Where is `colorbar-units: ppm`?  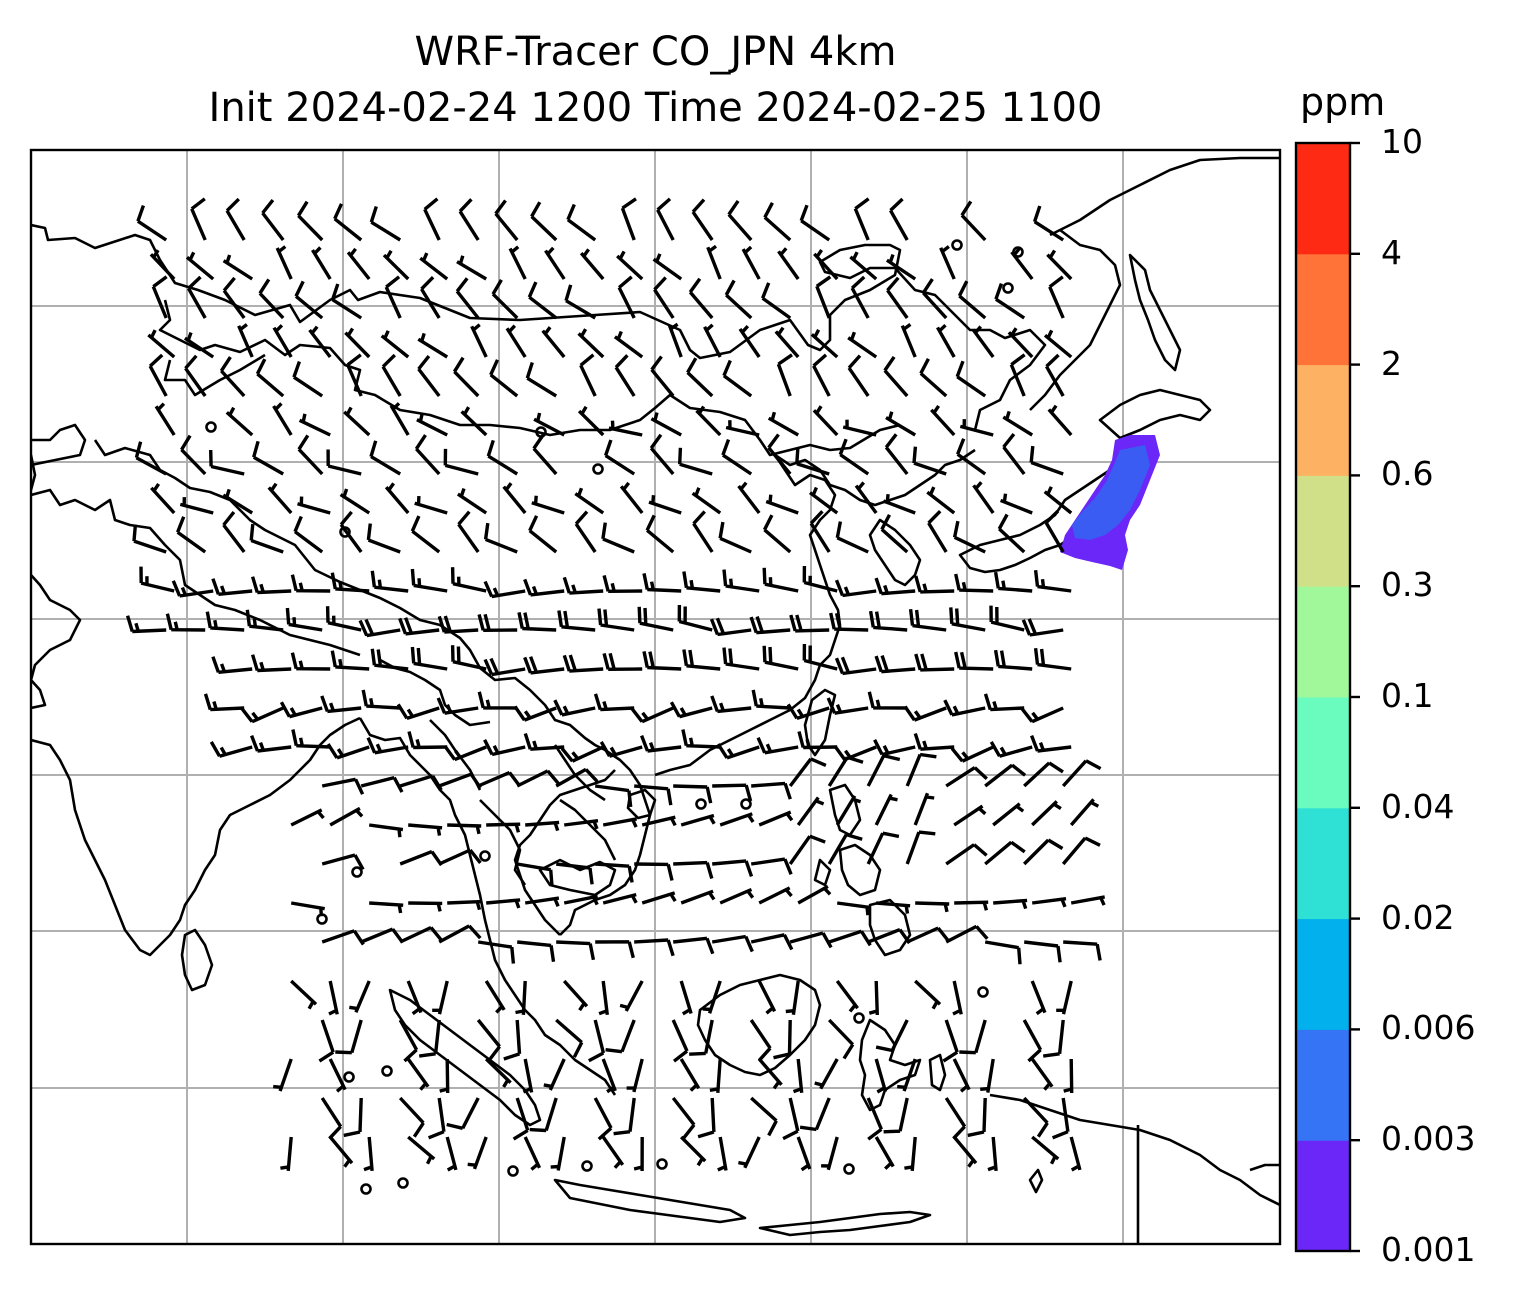 colorbar-units: ppm is located at coordinates (1343, 102).